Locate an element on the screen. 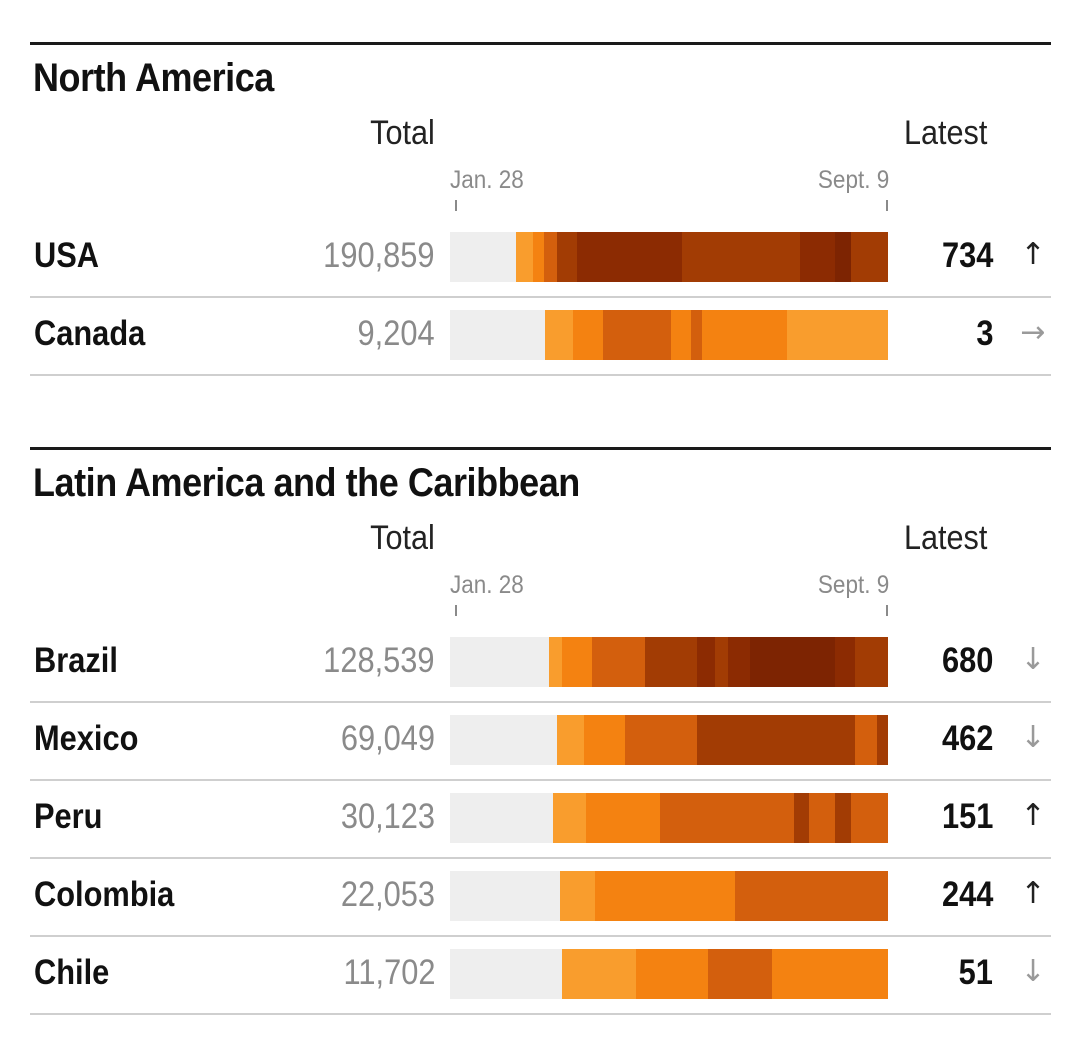 Image resolution: width=1080 pixels, height=1040 pixels. total-value: 11,702 is located at coordinates (389, 972).